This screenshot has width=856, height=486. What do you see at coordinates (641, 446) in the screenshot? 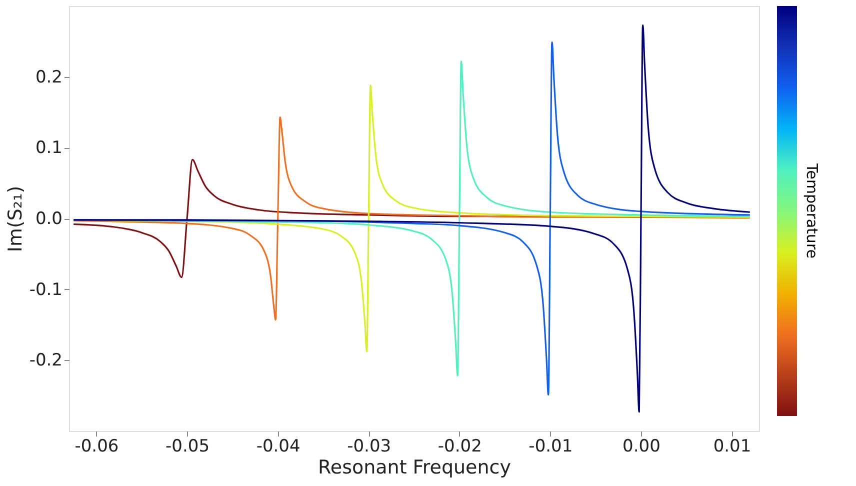
I see `x-tick-label: 0.00` at bounding box center [641, 446].